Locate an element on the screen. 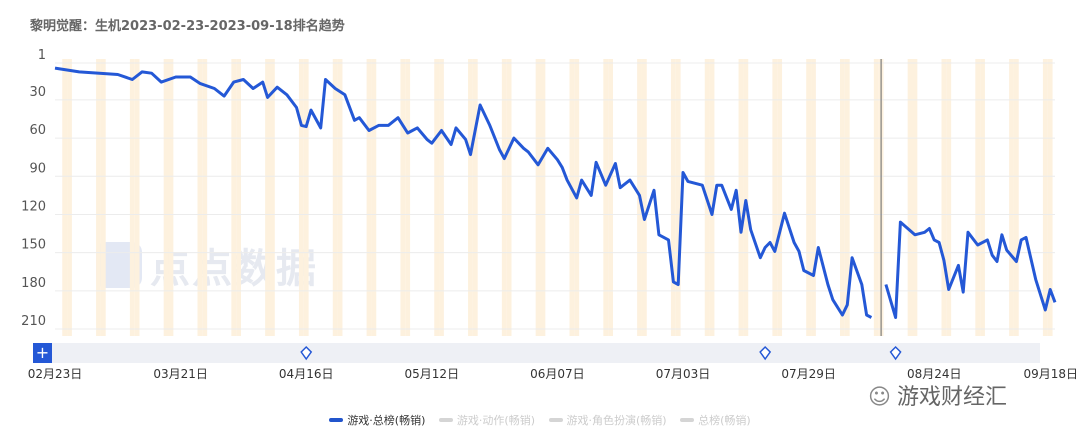  legend-label: 总榜(畅销) is located at coordinates (724, 420).